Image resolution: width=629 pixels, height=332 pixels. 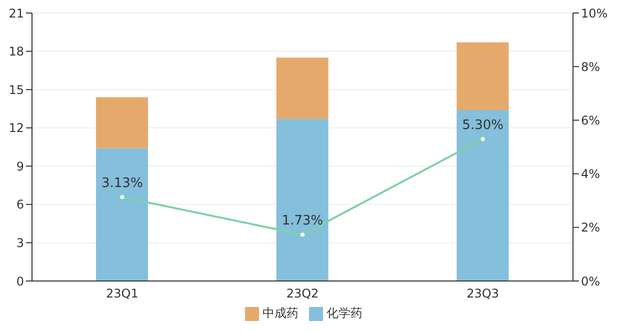 What do you see at coordinates (590, 281) in the screenshot?
I see `y2-tick-label: 0%` at bounding box center [590, 281].